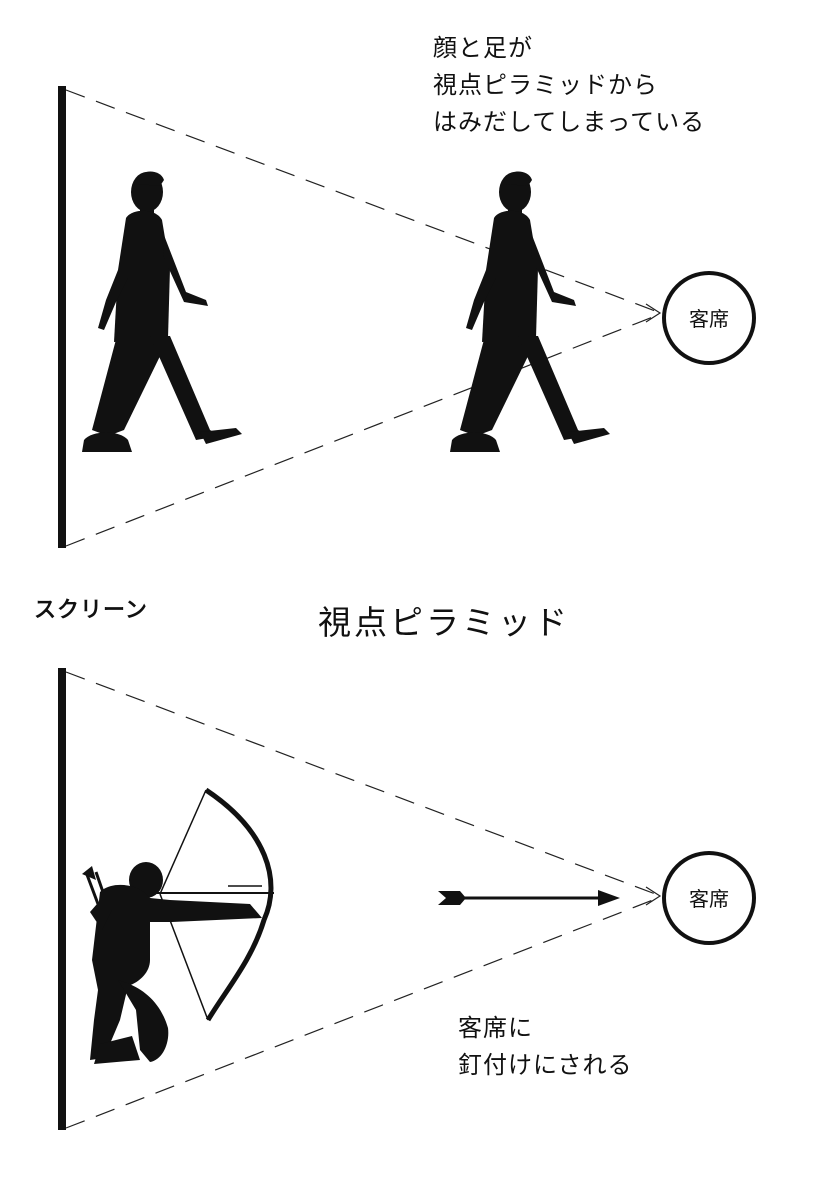 The height and width of the screenshot is (1190, 839). What do you see at coordinates (362, 430) in the screenshot?
I see `pyramid-edge-lower-top` at bounding box center [362, 430].